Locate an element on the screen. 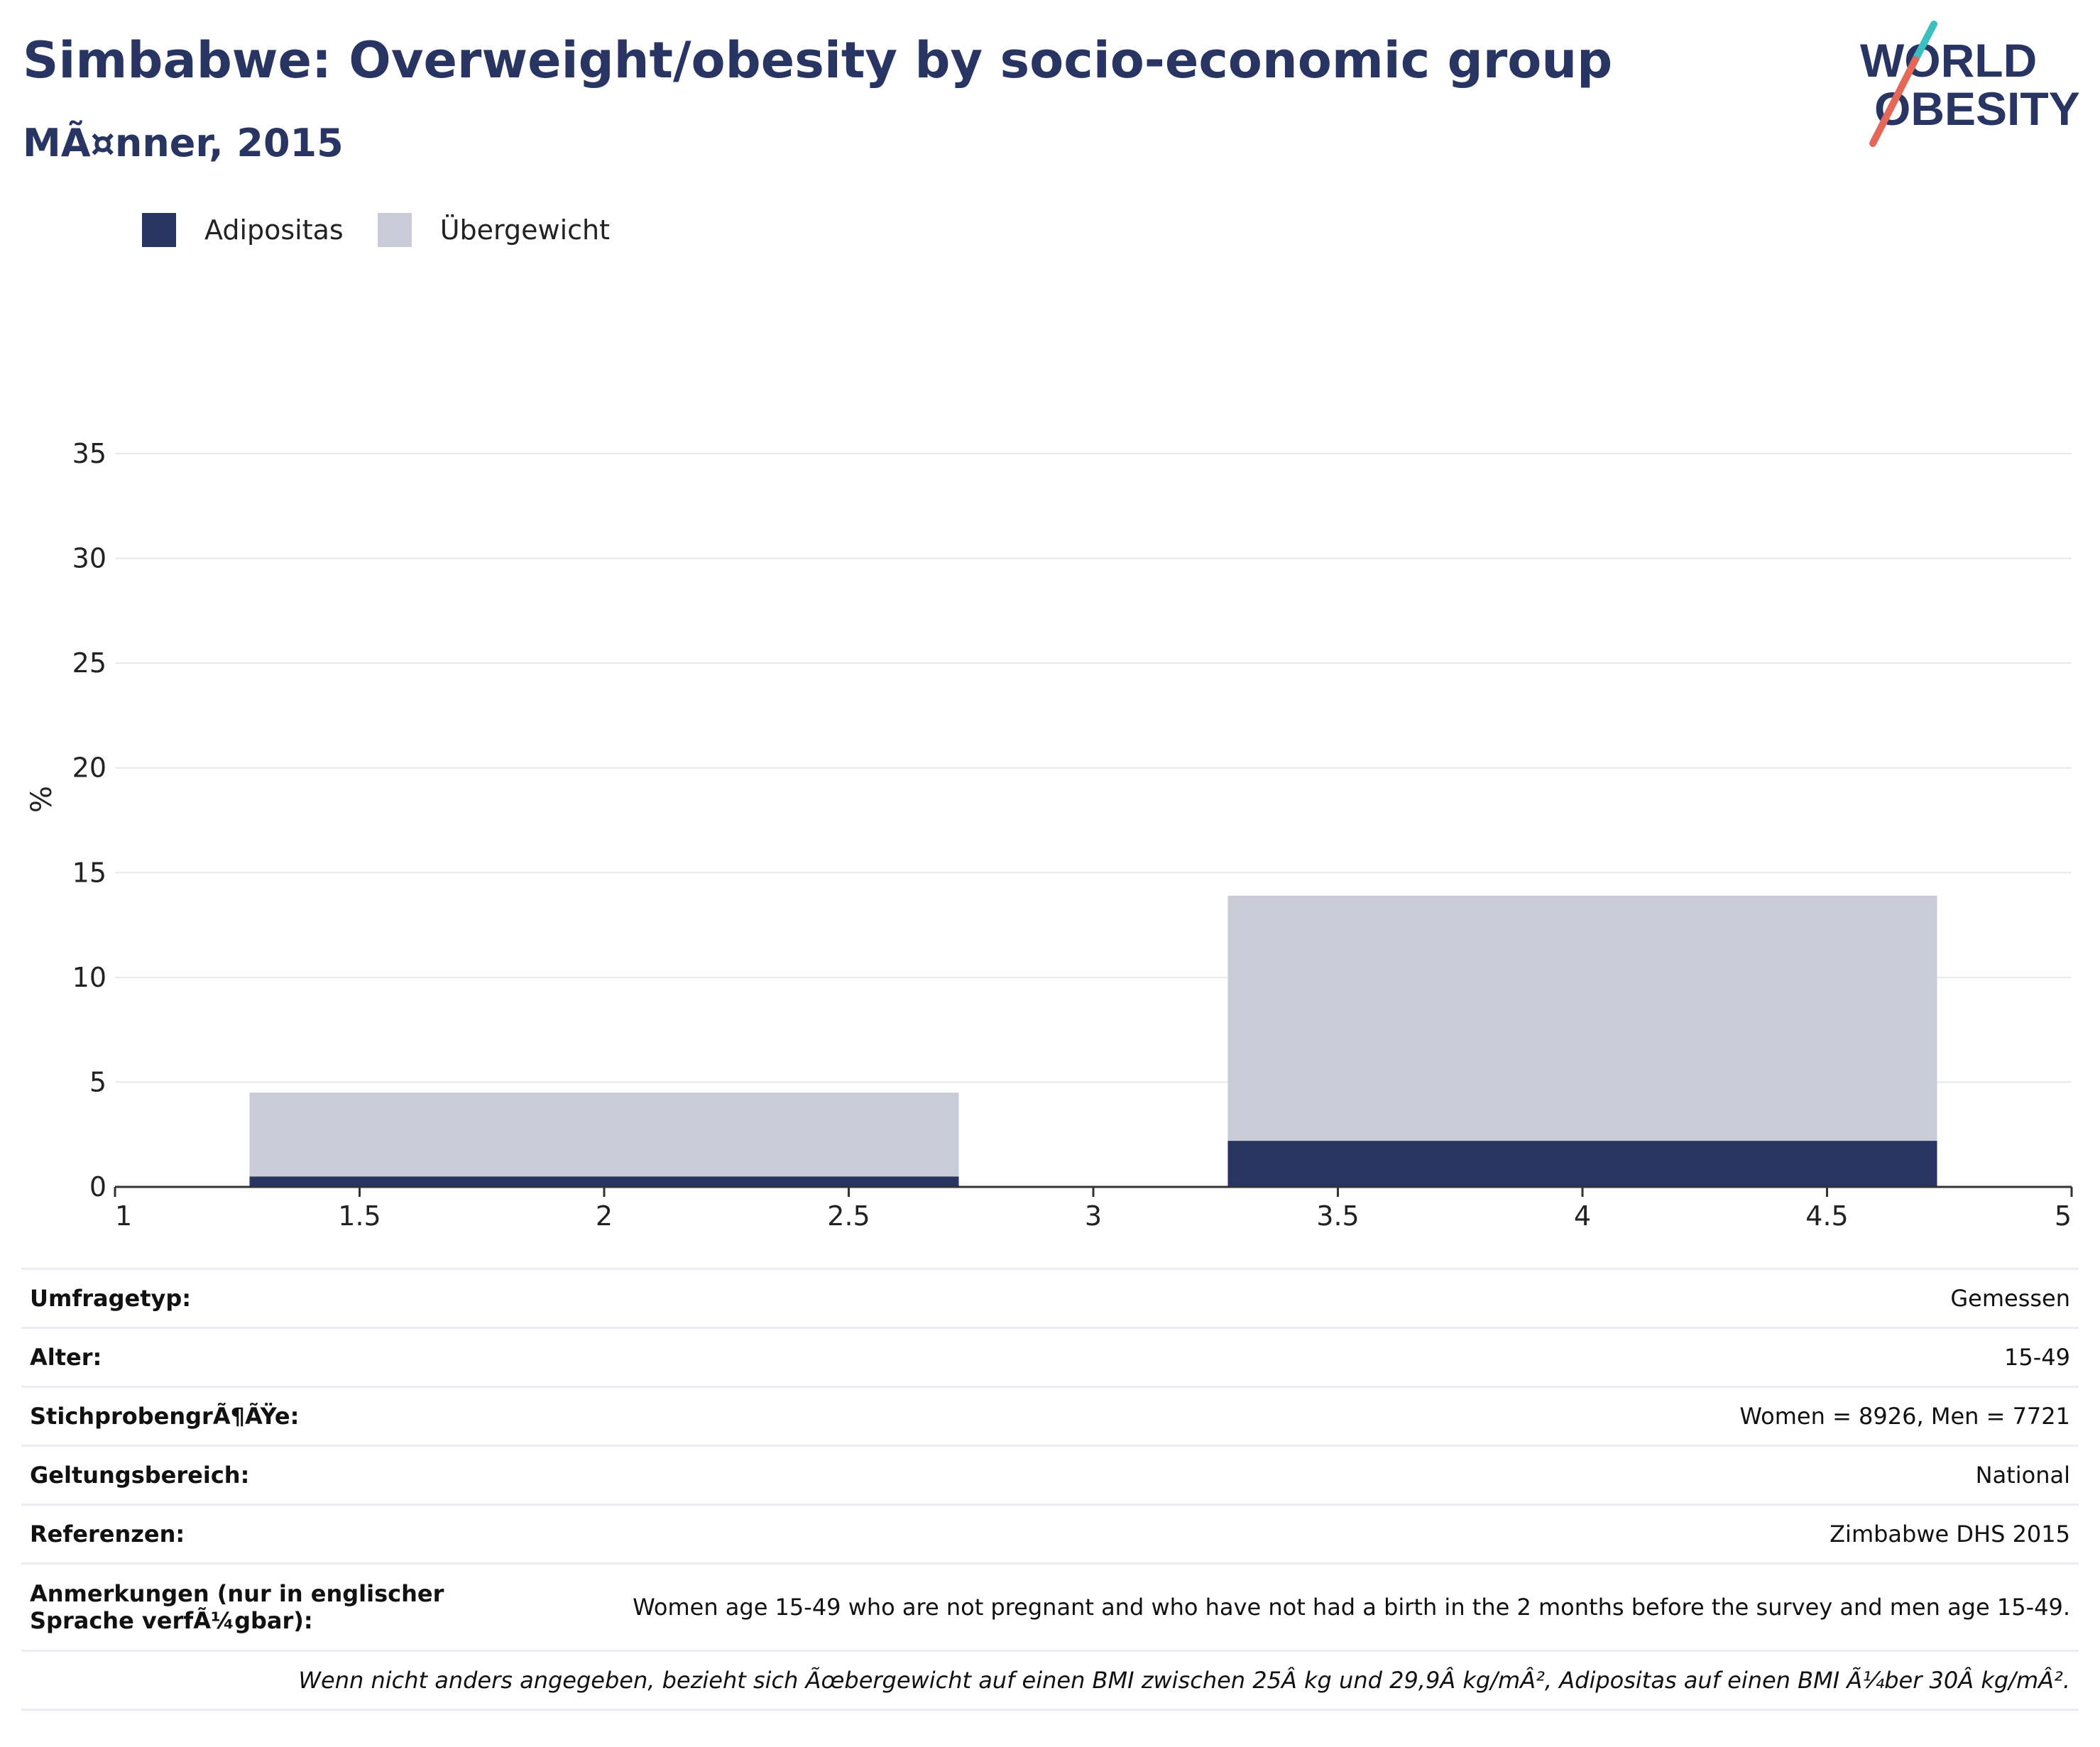 Image resolution: width=2100 pixels, height=1747 pixels. legend-label-adipositas: Adipositas is located at coordinates (274, 230).